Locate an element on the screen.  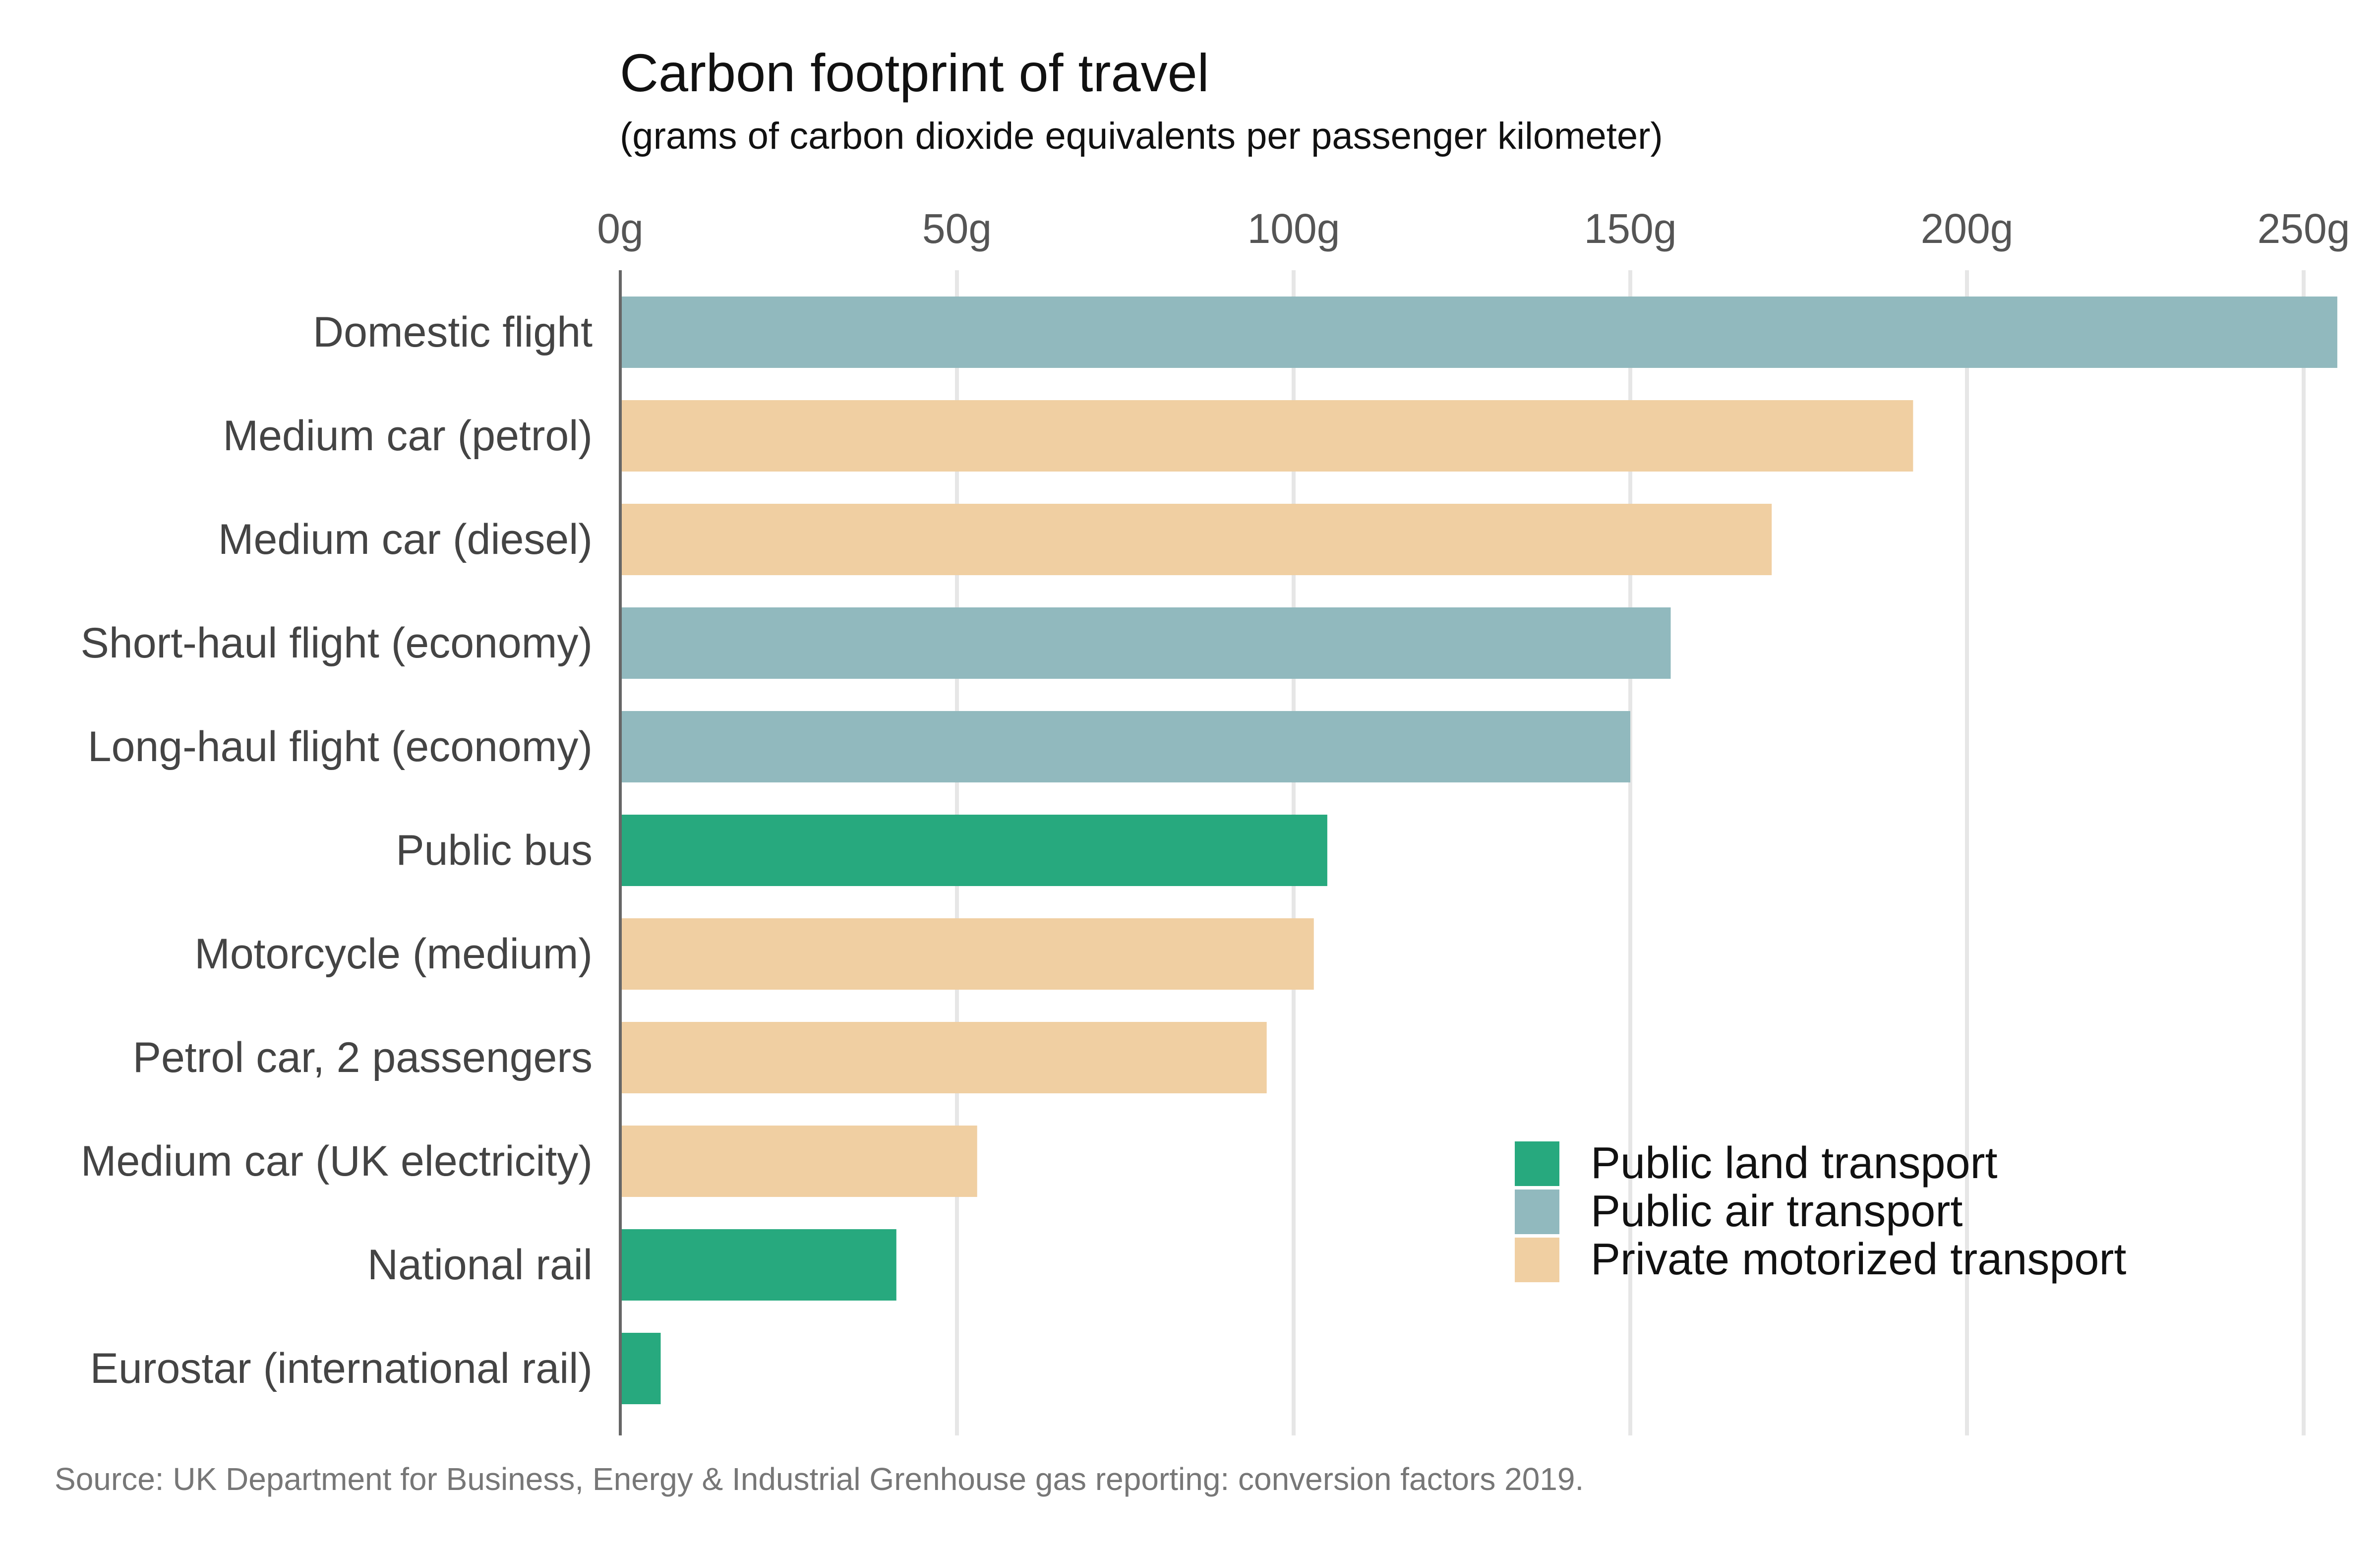
x-tick-label: 150g is located at coordinates (1630, 228).